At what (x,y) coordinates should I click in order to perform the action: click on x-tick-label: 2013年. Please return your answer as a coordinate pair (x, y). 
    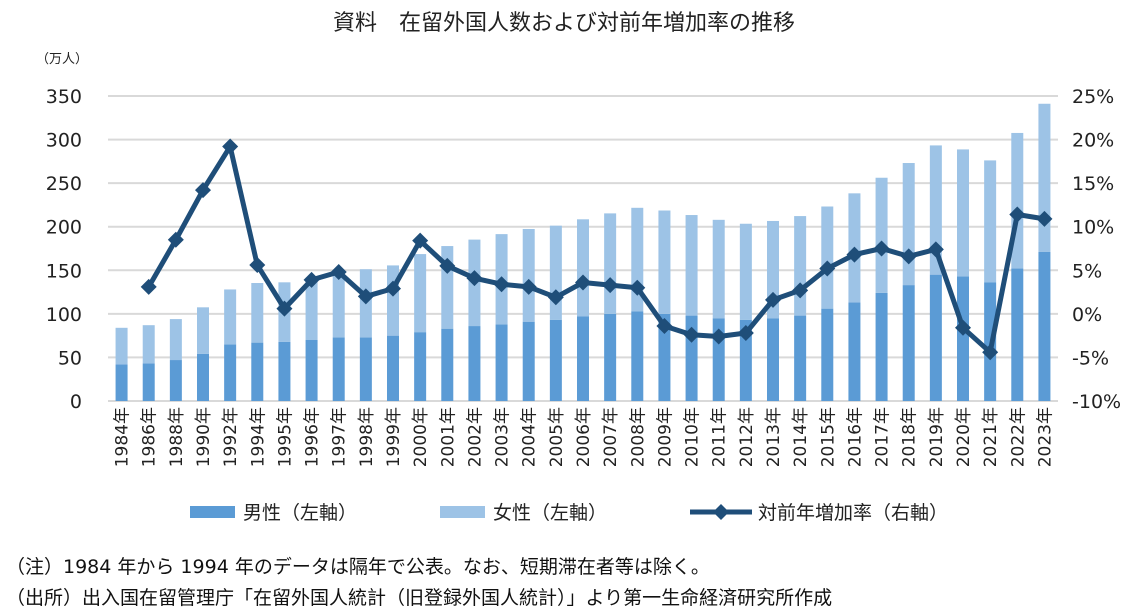
    Looking at the image, I should click on (774, 437).